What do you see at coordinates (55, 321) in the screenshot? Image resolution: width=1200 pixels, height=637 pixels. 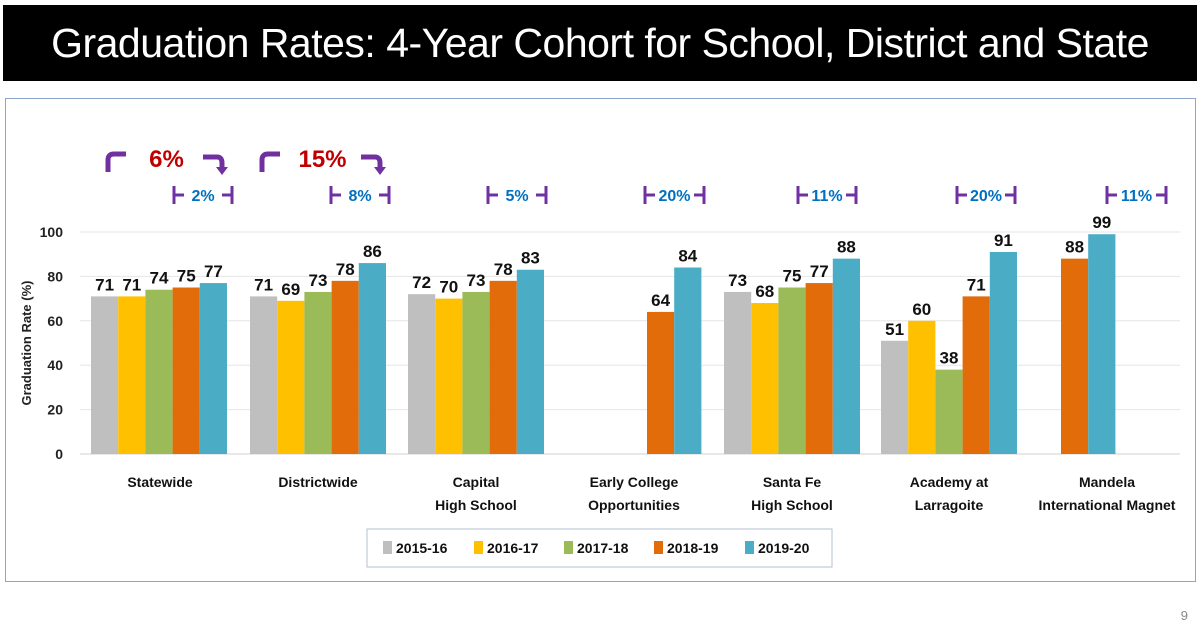 I see `y-tick-label: 60` at bounding box center [55, 321].